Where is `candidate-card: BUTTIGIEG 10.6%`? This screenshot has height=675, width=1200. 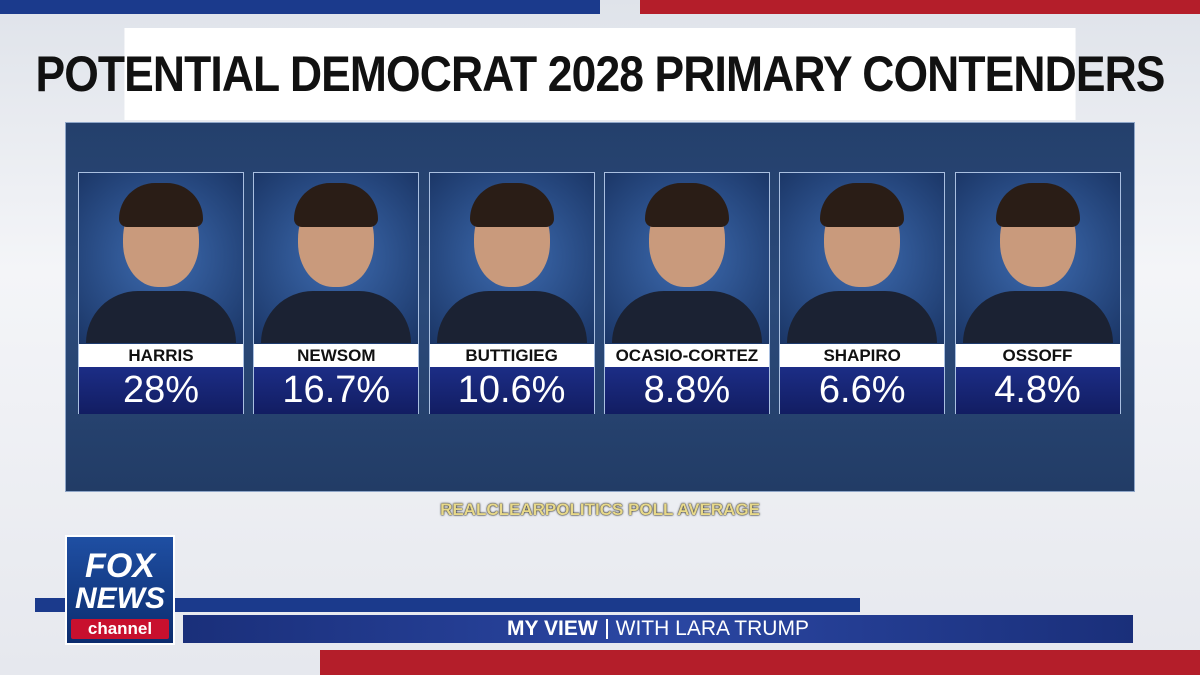
candidate-card: BUTTIGIEG 10.6% is located at coordinates (511, 293).